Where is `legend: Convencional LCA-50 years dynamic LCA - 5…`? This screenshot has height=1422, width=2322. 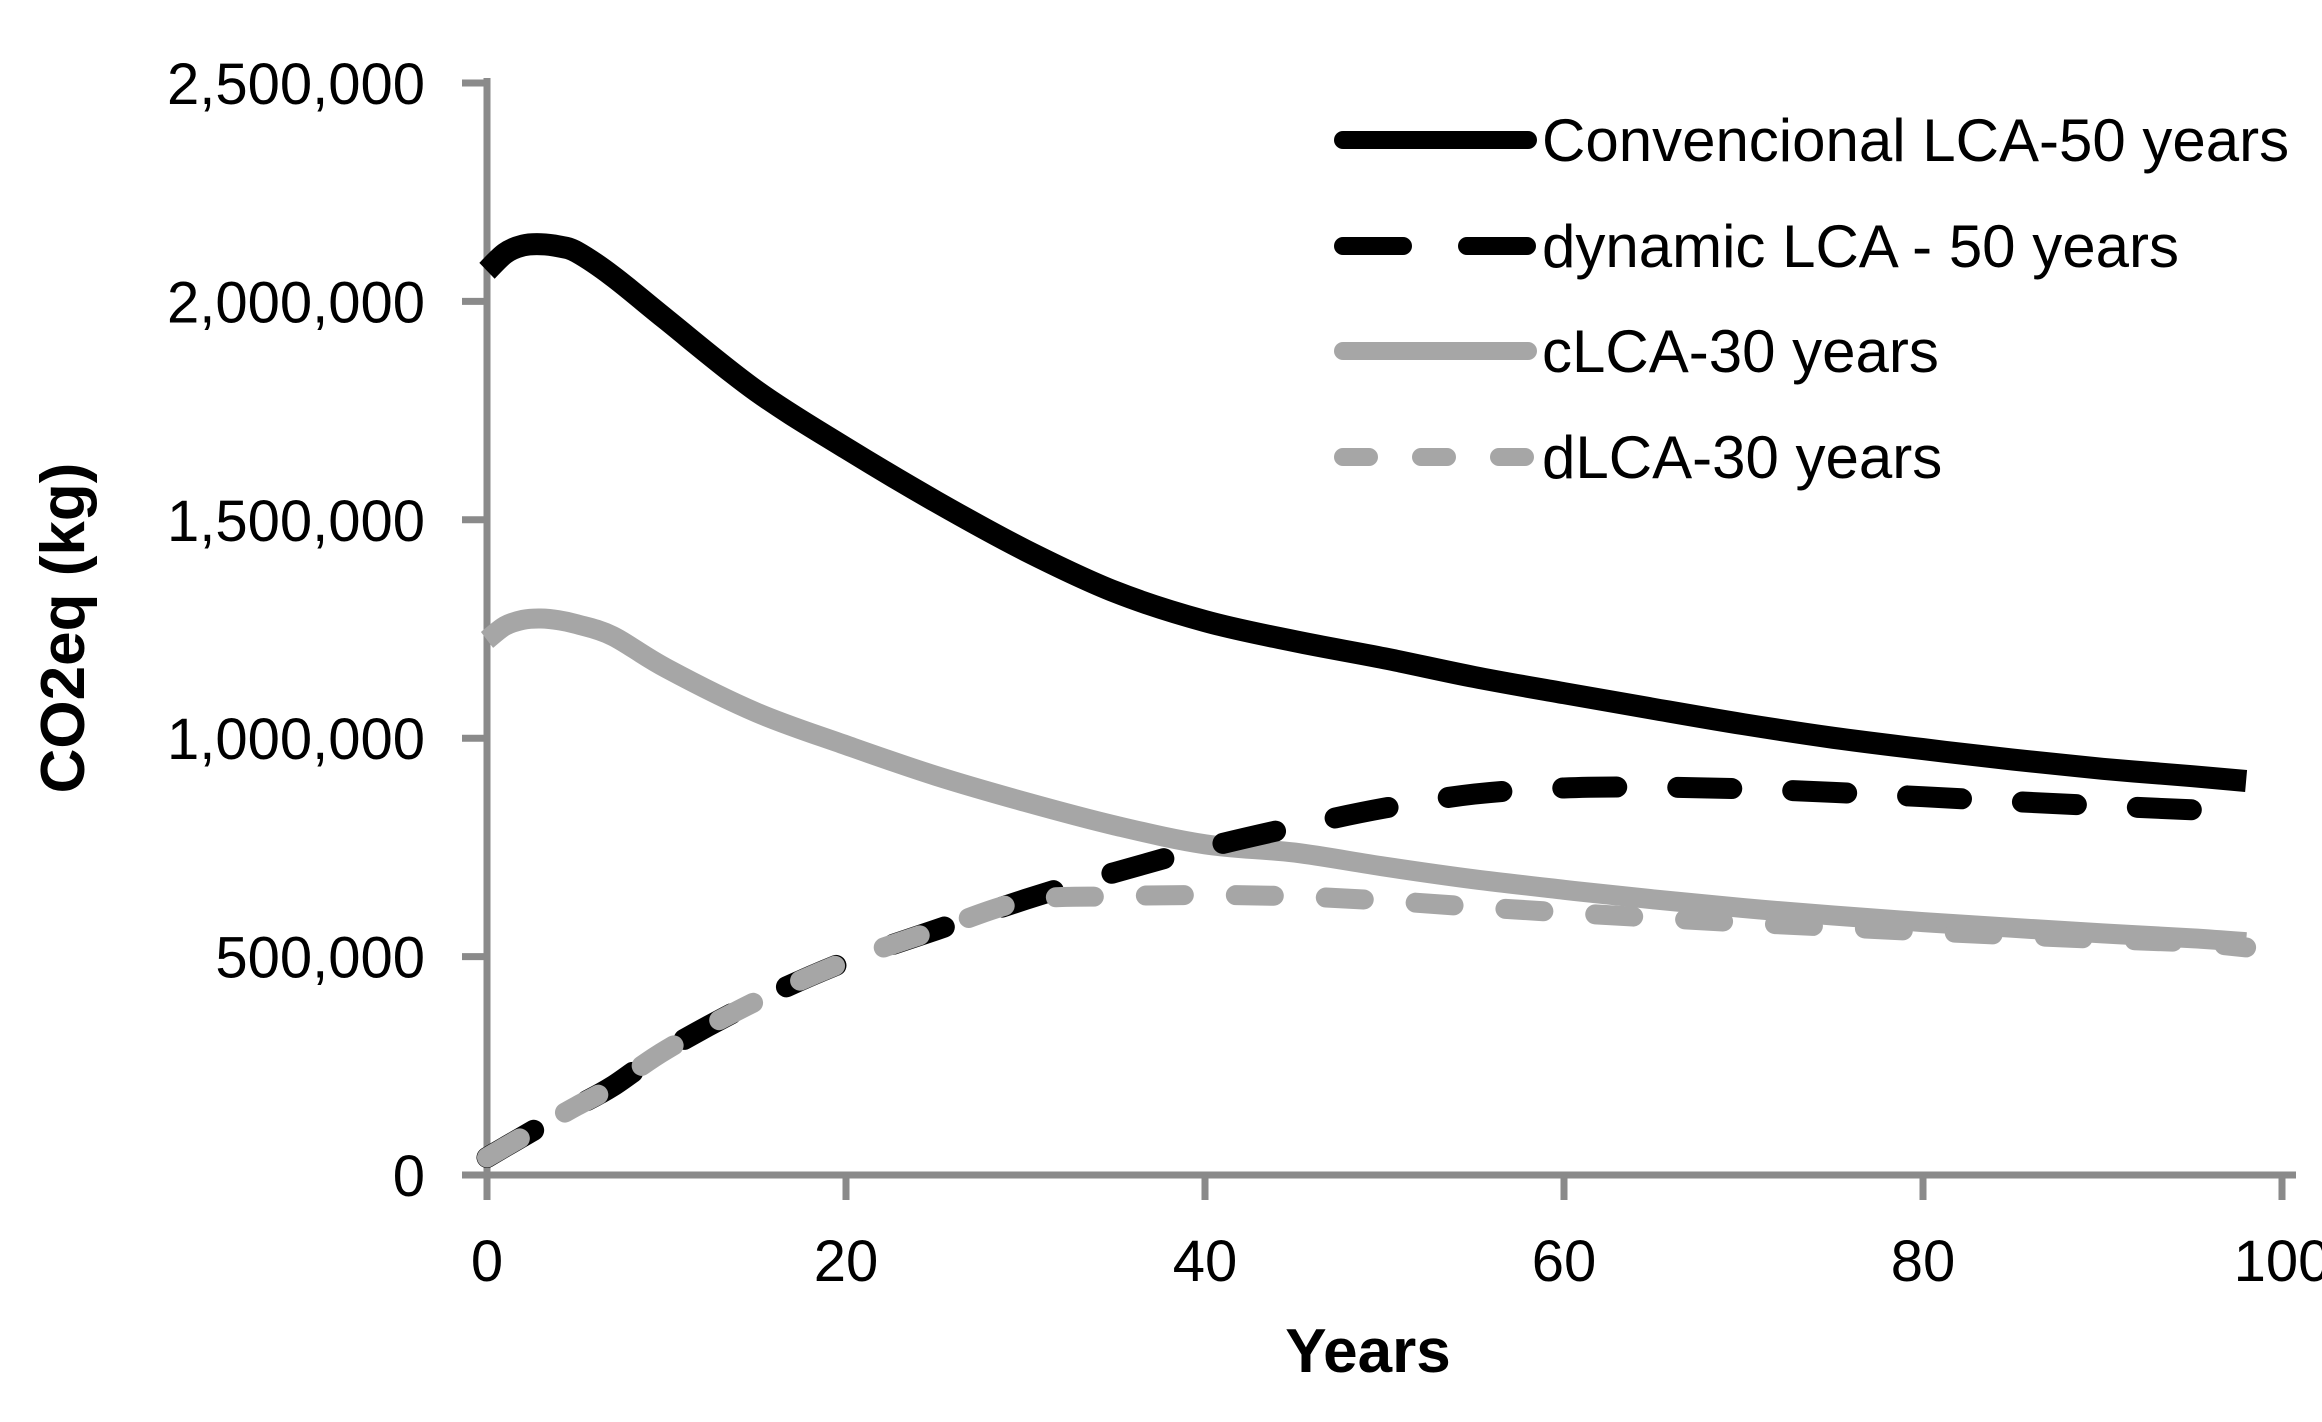 legend: Convencional LCA-50 years dynamic LCA - 5… is located at coordinates (1811, 299).